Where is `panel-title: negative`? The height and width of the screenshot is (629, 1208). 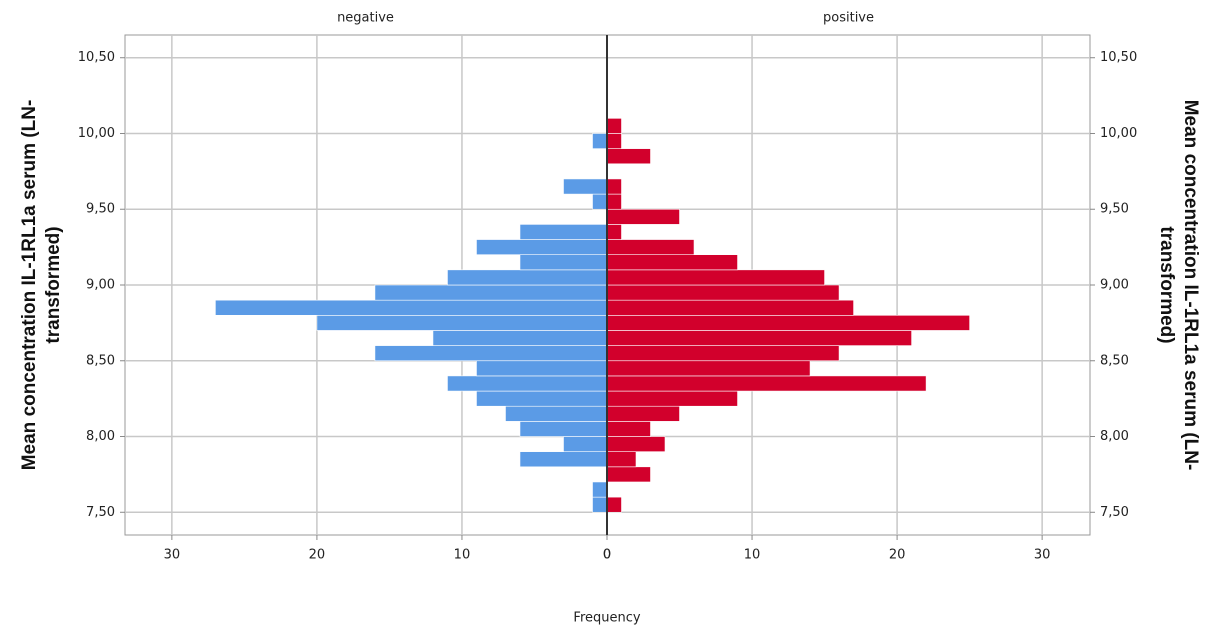
panel-title: negative is located at coordinates (365, 18).